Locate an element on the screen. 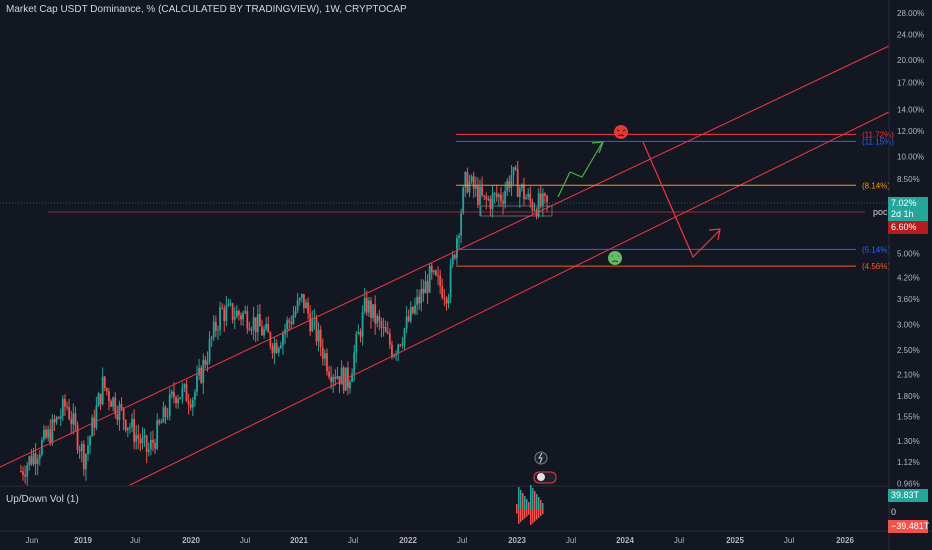  x-tick-label: Jul is located at coordinates (571, 540).